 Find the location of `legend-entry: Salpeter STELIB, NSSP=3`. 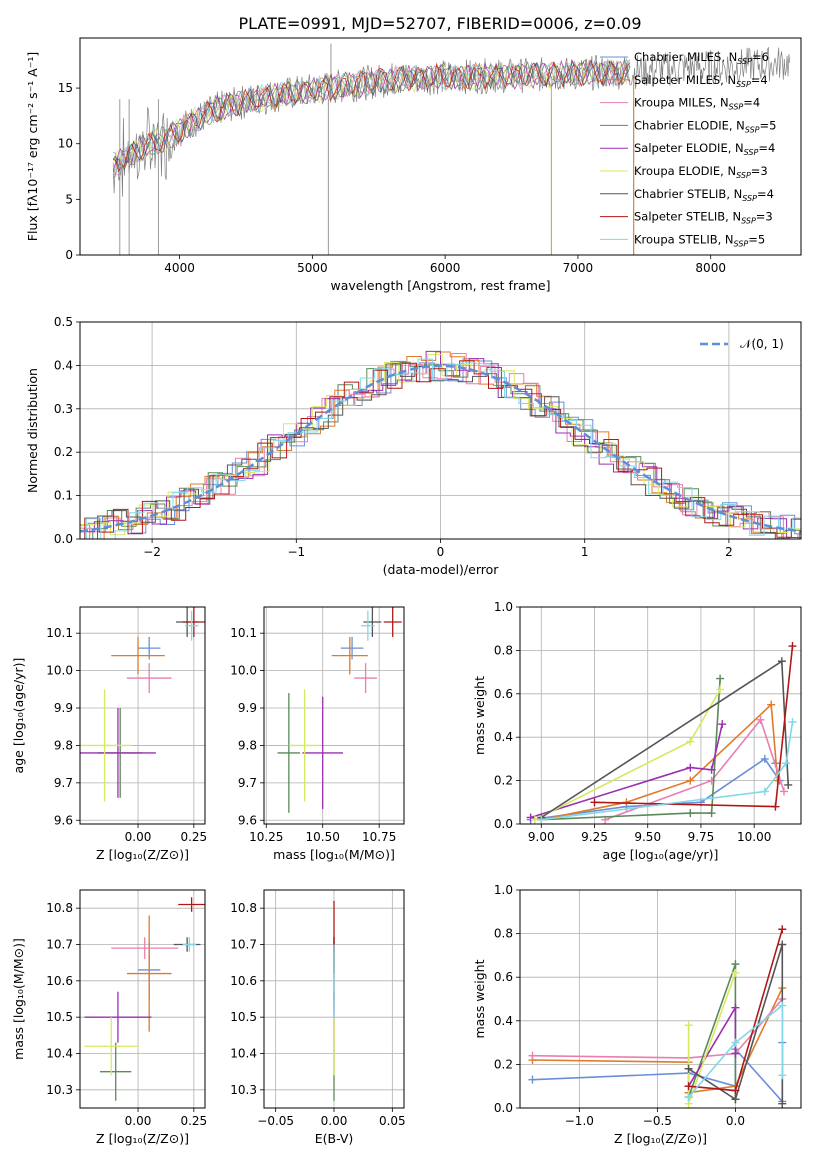

legend-entry: Salpeter STELIB, NSSP=3 is located at coordinates (703, 218).